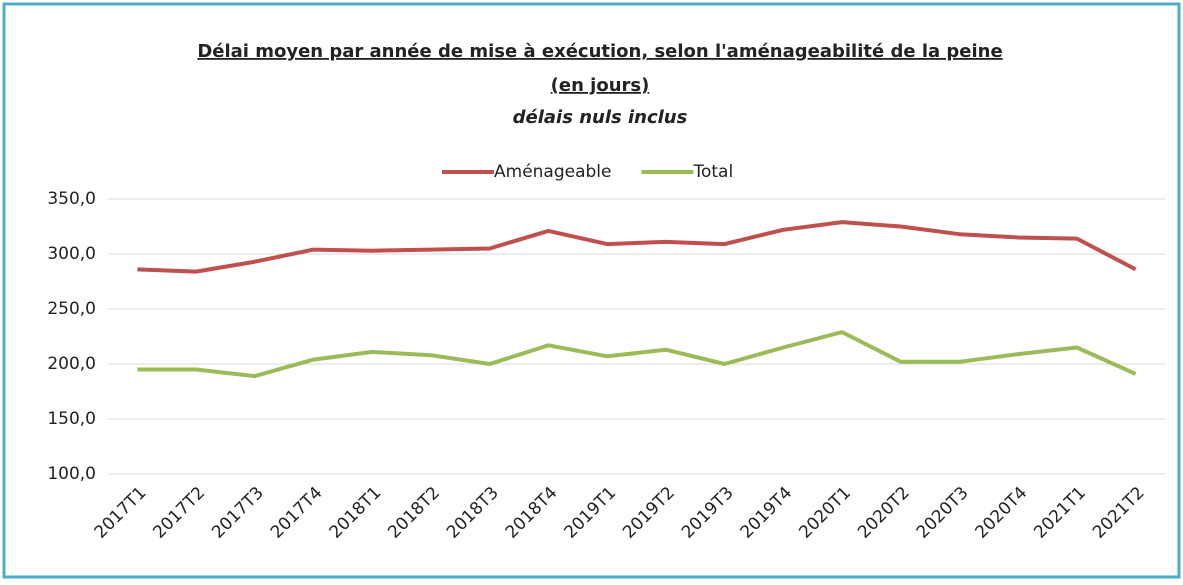  What do you see at coordinates (71, 474) in the screenshot?
I see `y-tick-label: 100,0` at bounding box center [71, 474].